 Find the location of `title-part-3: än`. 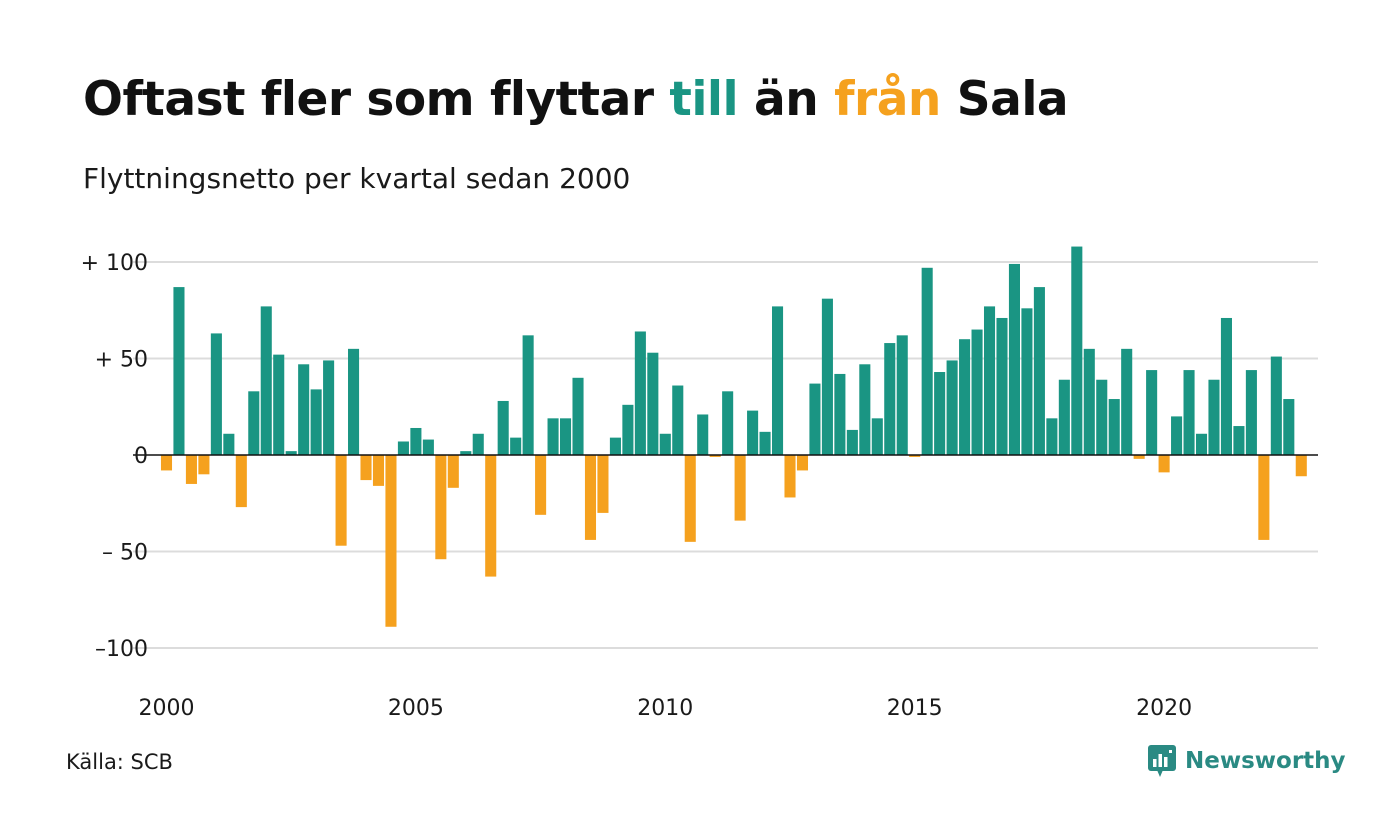

title-part-3: än is located at coordinates (786, 99).